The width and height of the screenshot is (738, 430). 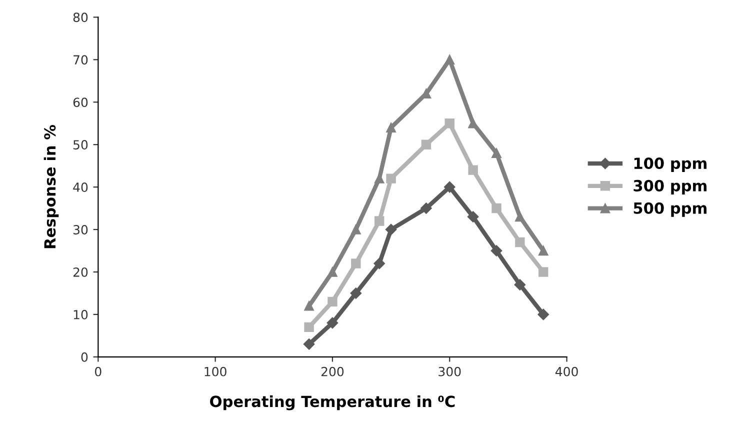 I want to click on legend-label: 300 ppm, so click(x=670, y=187).